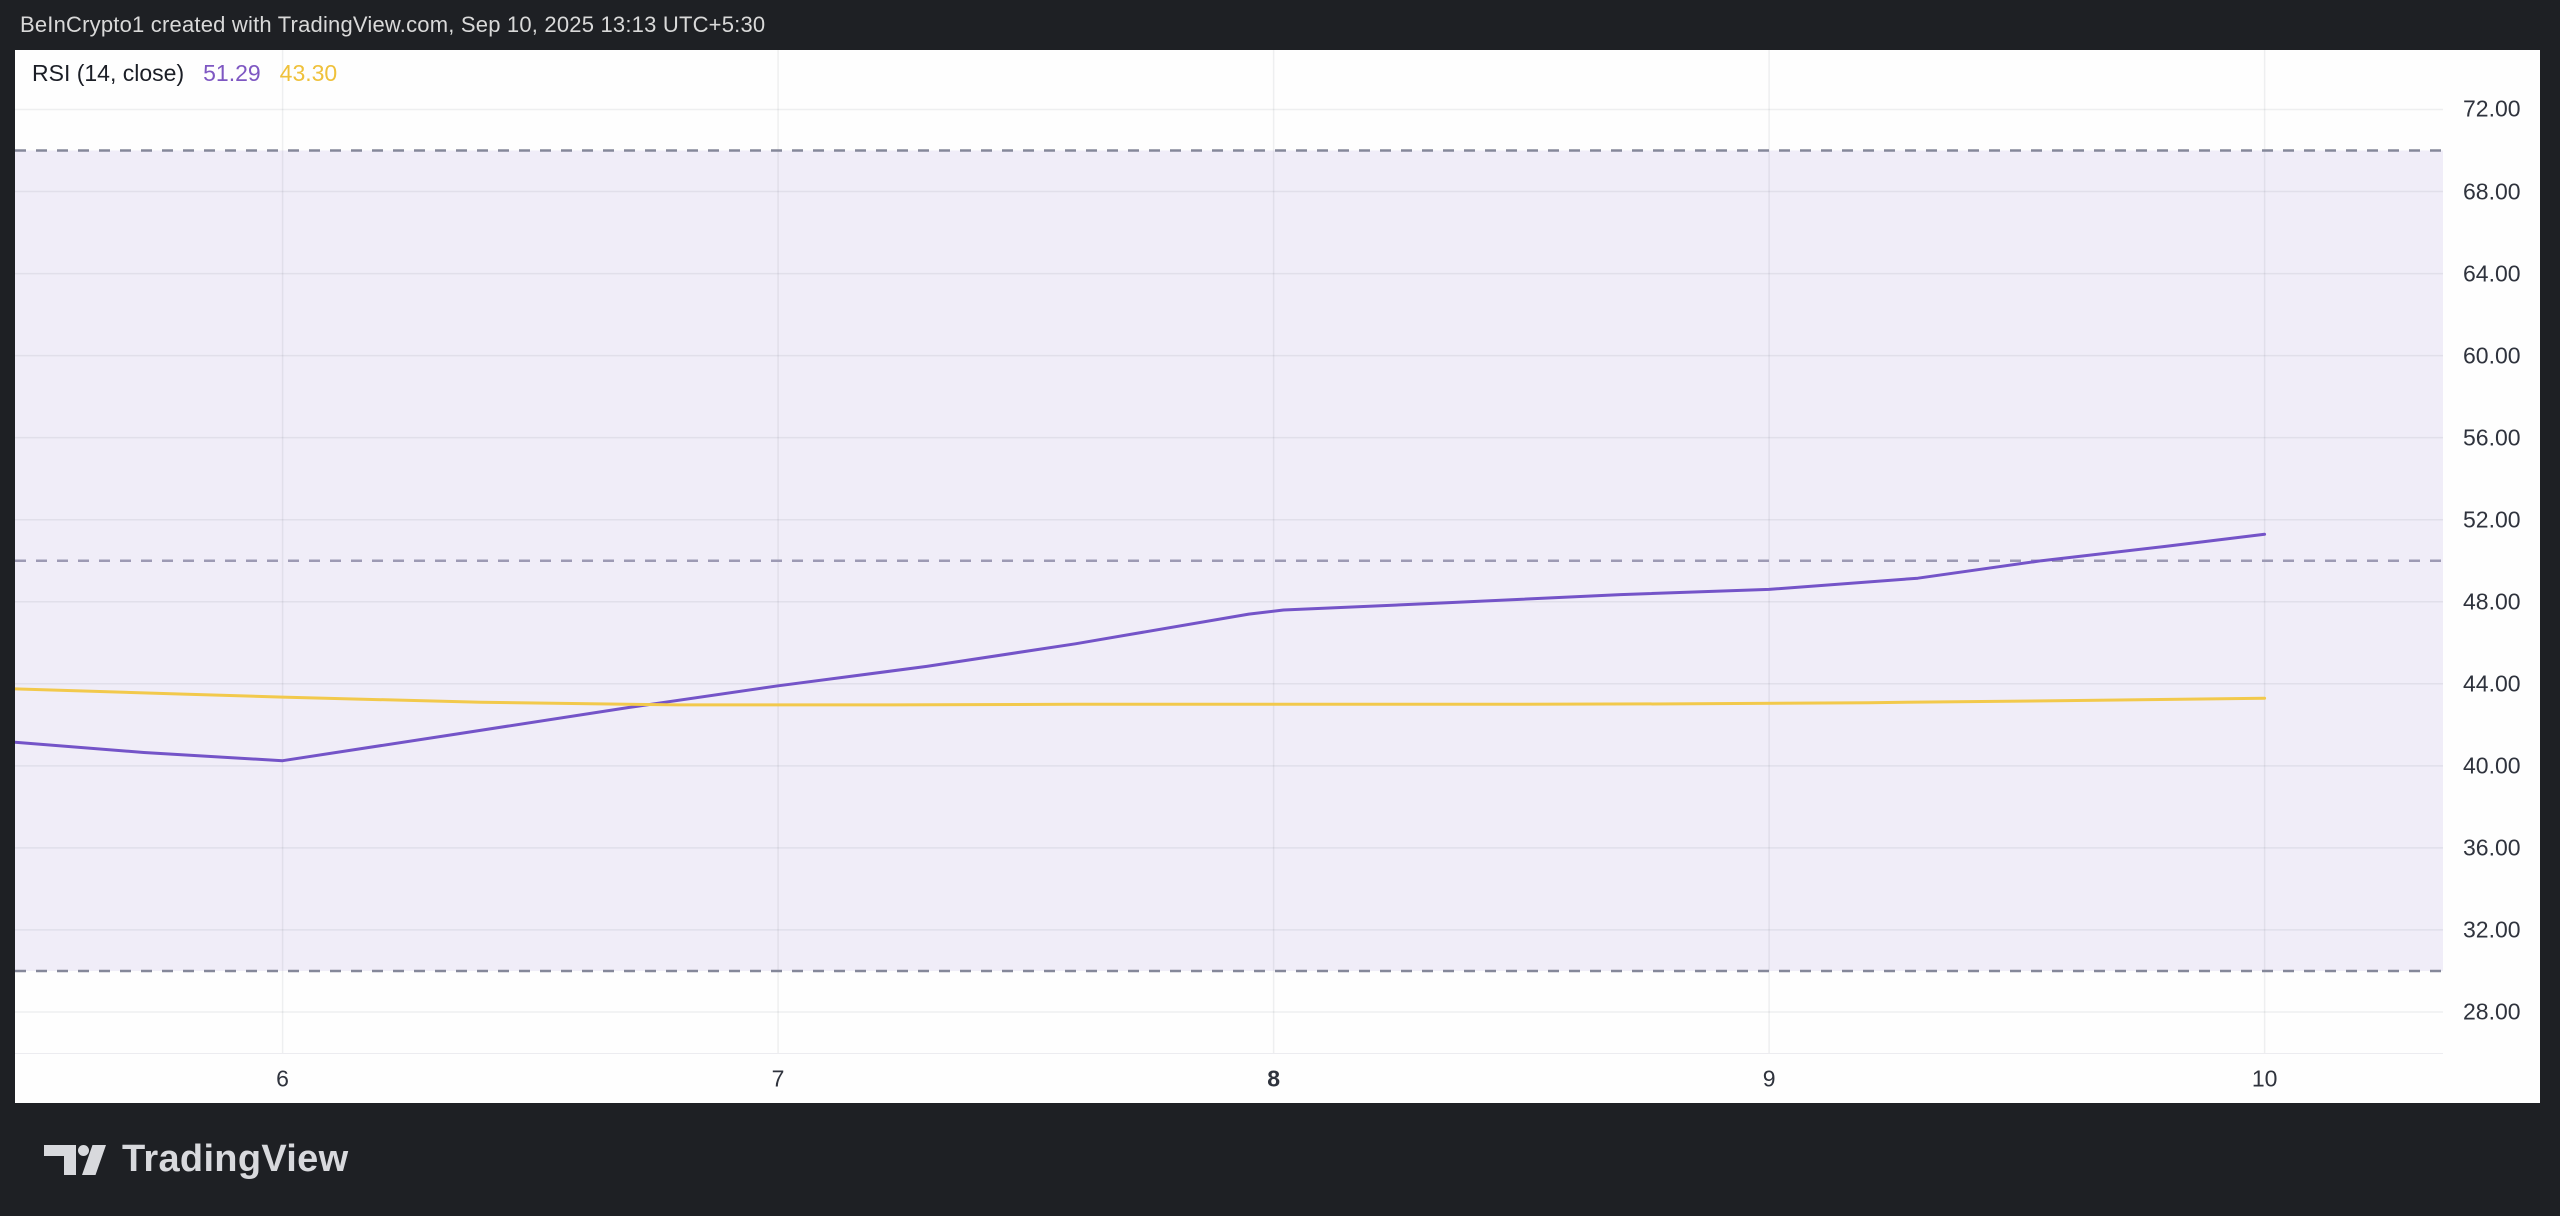 The image size is (2560, 1216). Describe the element at coordinates (2492, 929) in the screenshot. I see `y-axis-label: 32.00` at that location.